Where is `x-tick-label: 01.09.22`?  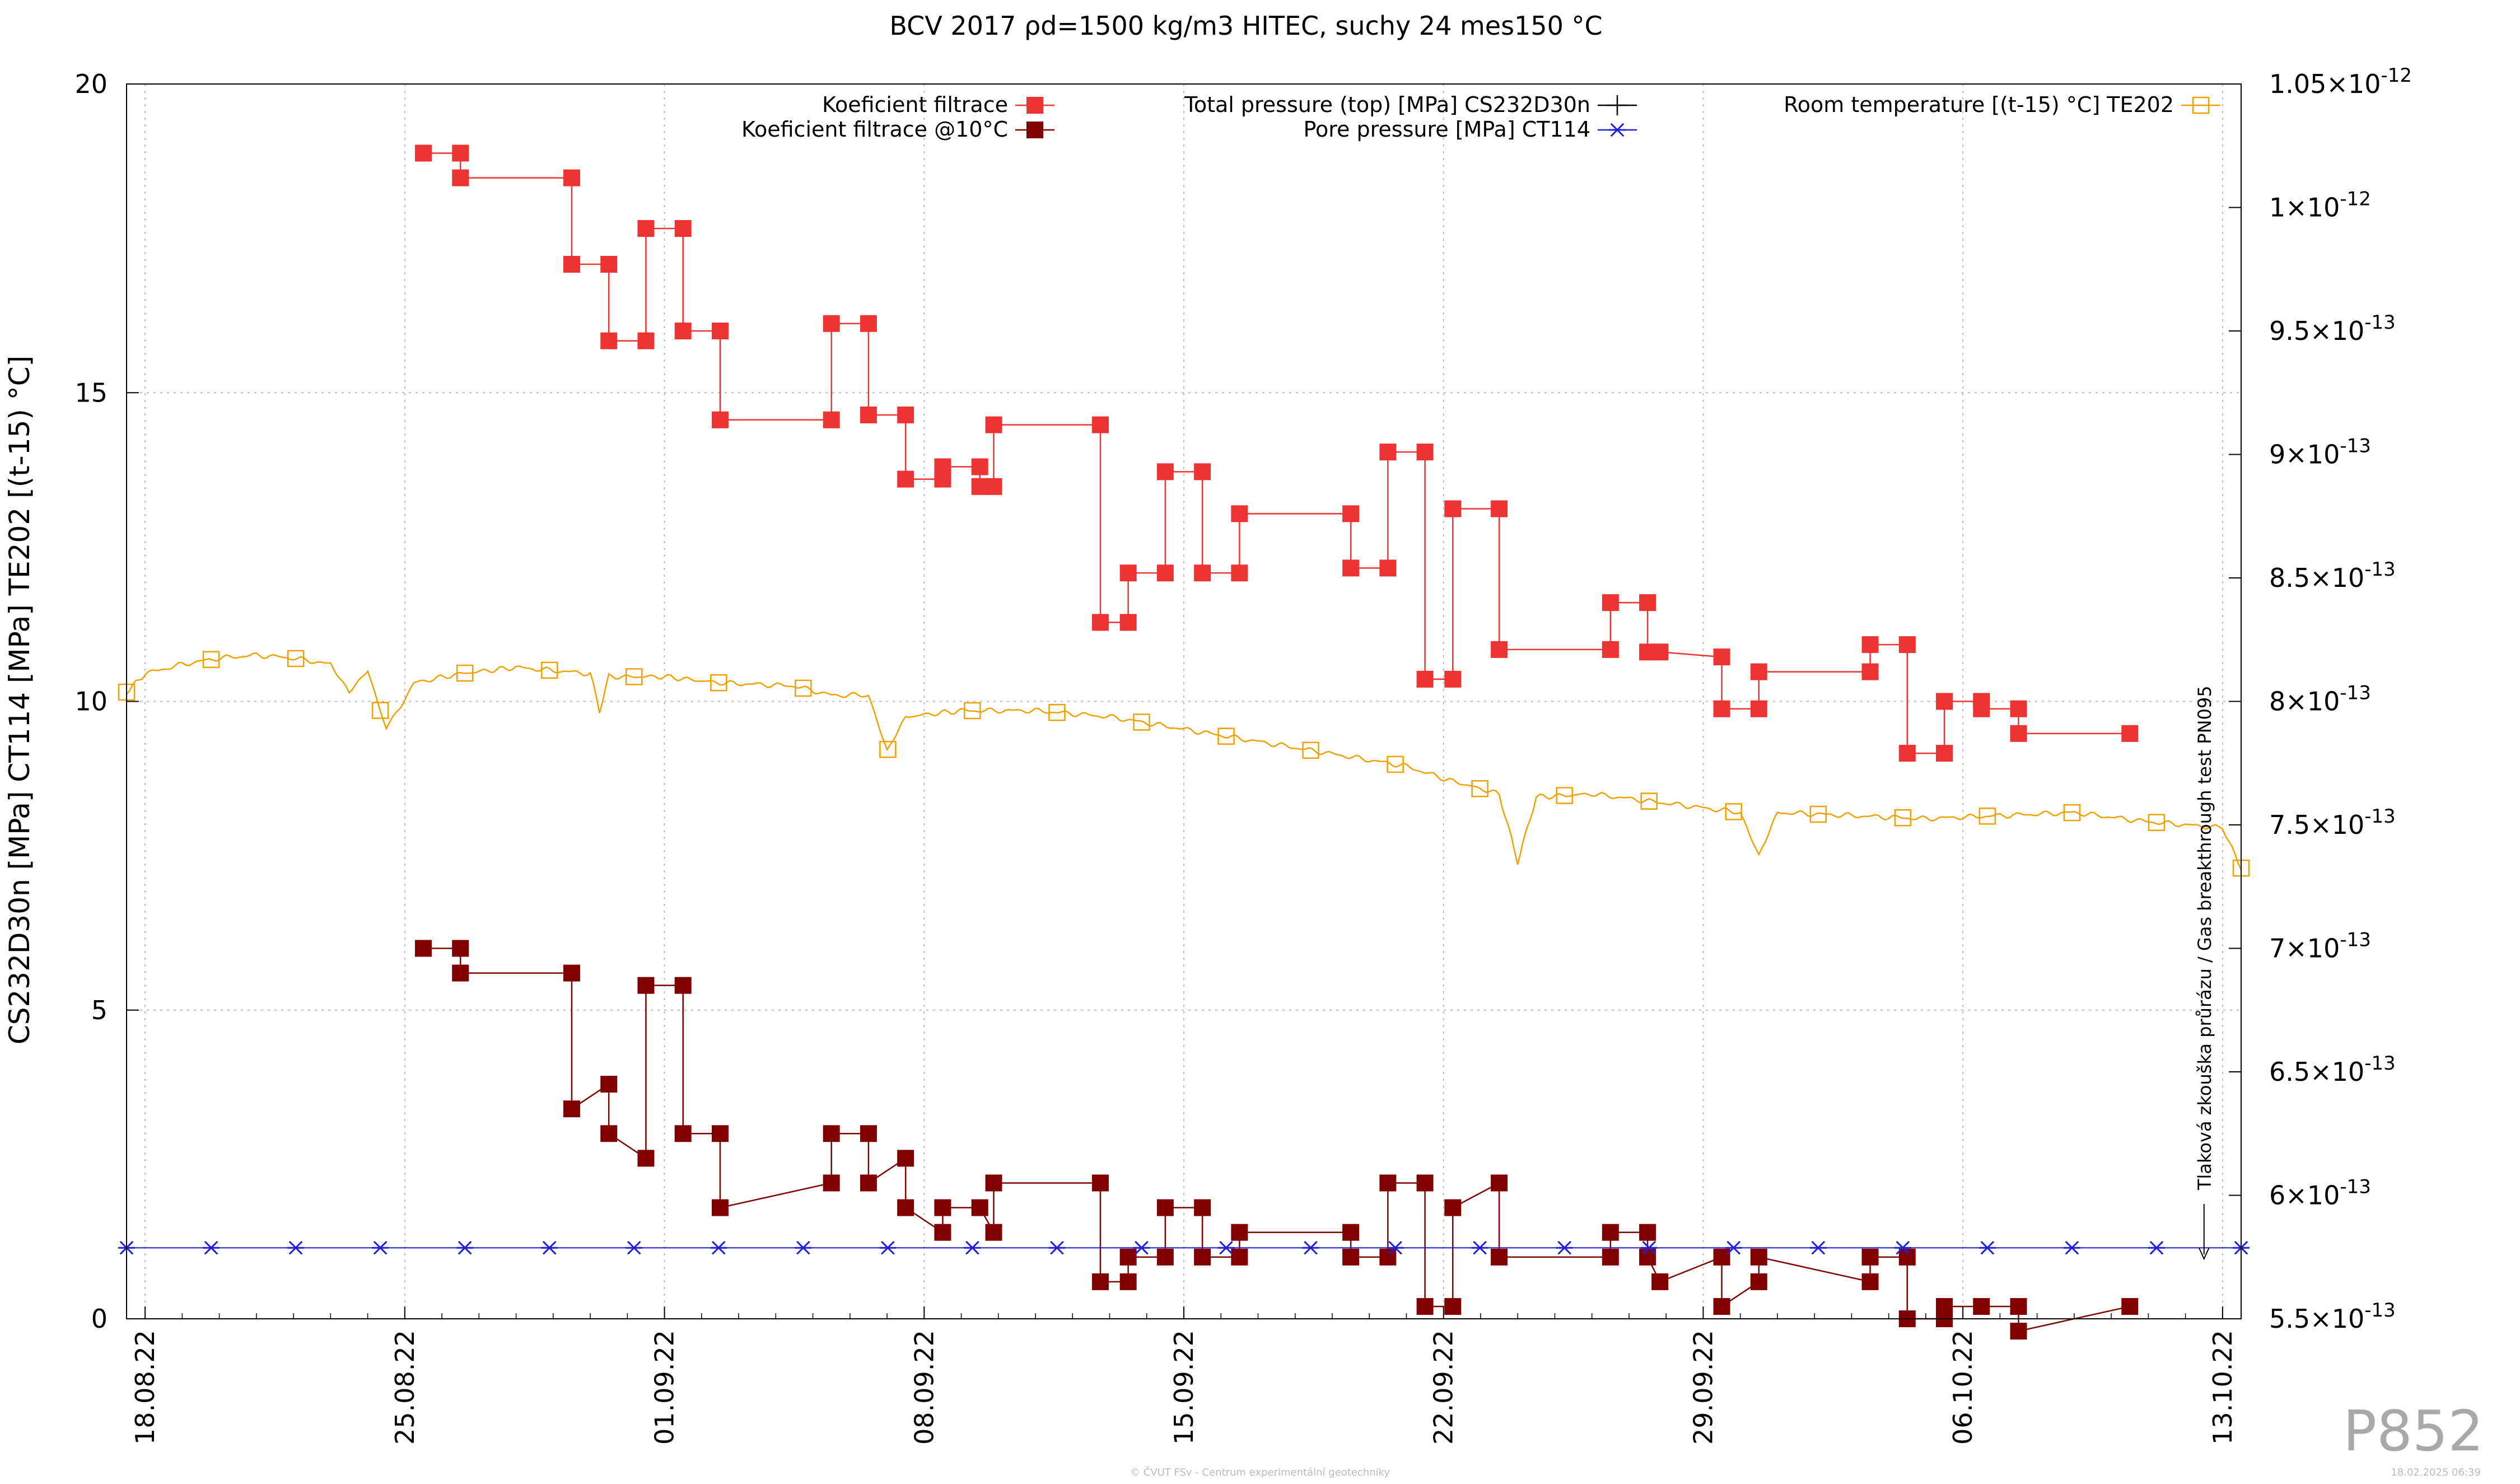 x-tick-label: 01.09.22 is located at coordinates (665, 1388).